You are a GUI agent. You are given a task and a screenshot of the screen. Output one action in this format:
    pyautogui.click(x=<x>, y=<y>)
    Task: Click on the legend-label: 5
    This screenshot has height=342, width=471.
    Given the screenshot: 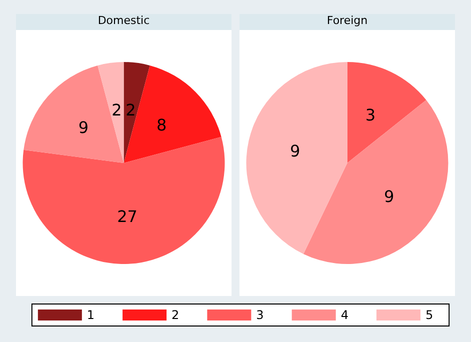 What is the action you would take?
    pyautogui.click(x=429, y=315)
    